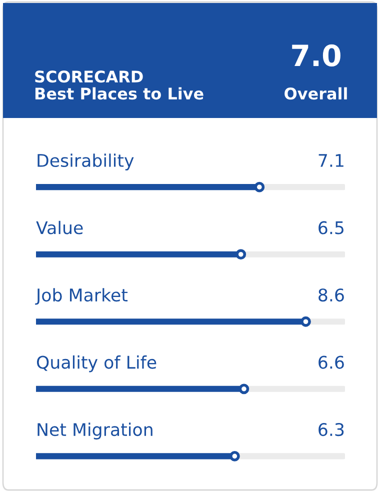 This screenshot has height=495, width=380. What do you see at coordinates (331, 160) in the screenshot?
I see `data-label: 7.1` at bounding box center [331, 160].